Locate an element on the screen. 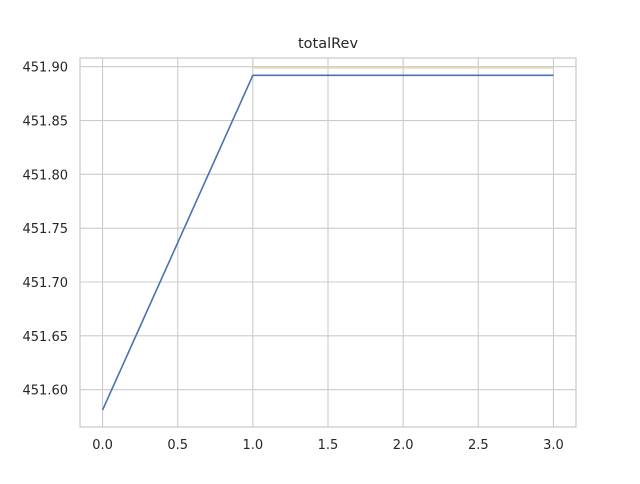 The height and width of the screenshot is (484, 640). y-tick-label-6: 451.90 is located at coordinates (46, 68).